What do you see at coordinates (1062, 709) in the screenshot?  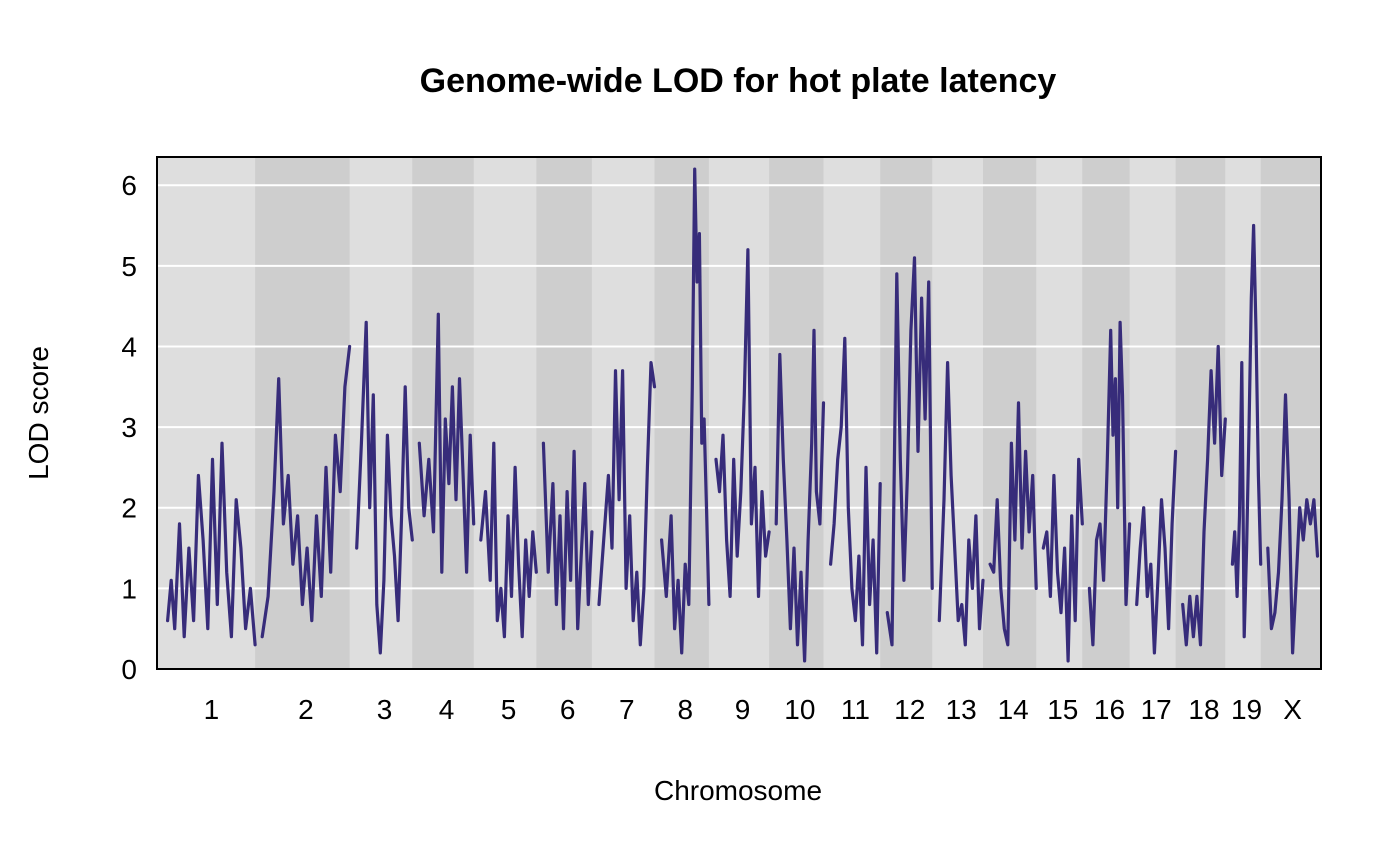 I see `x-tick-label-chr-15: 15` at bounding box center [1062, 709].